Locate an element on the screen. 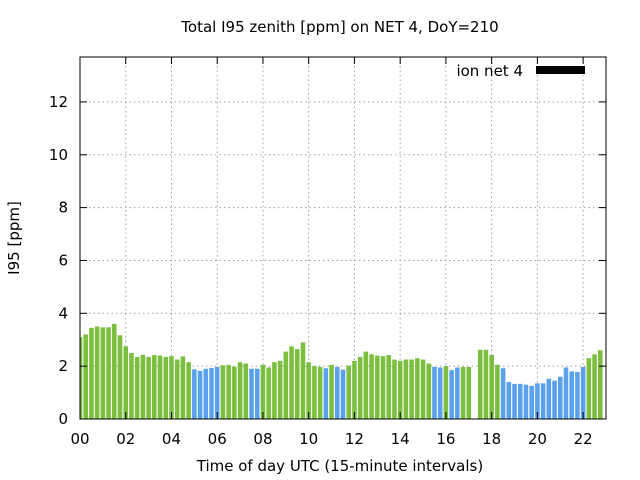  x-tick-label: 00 is located at coordinates (79, 439).